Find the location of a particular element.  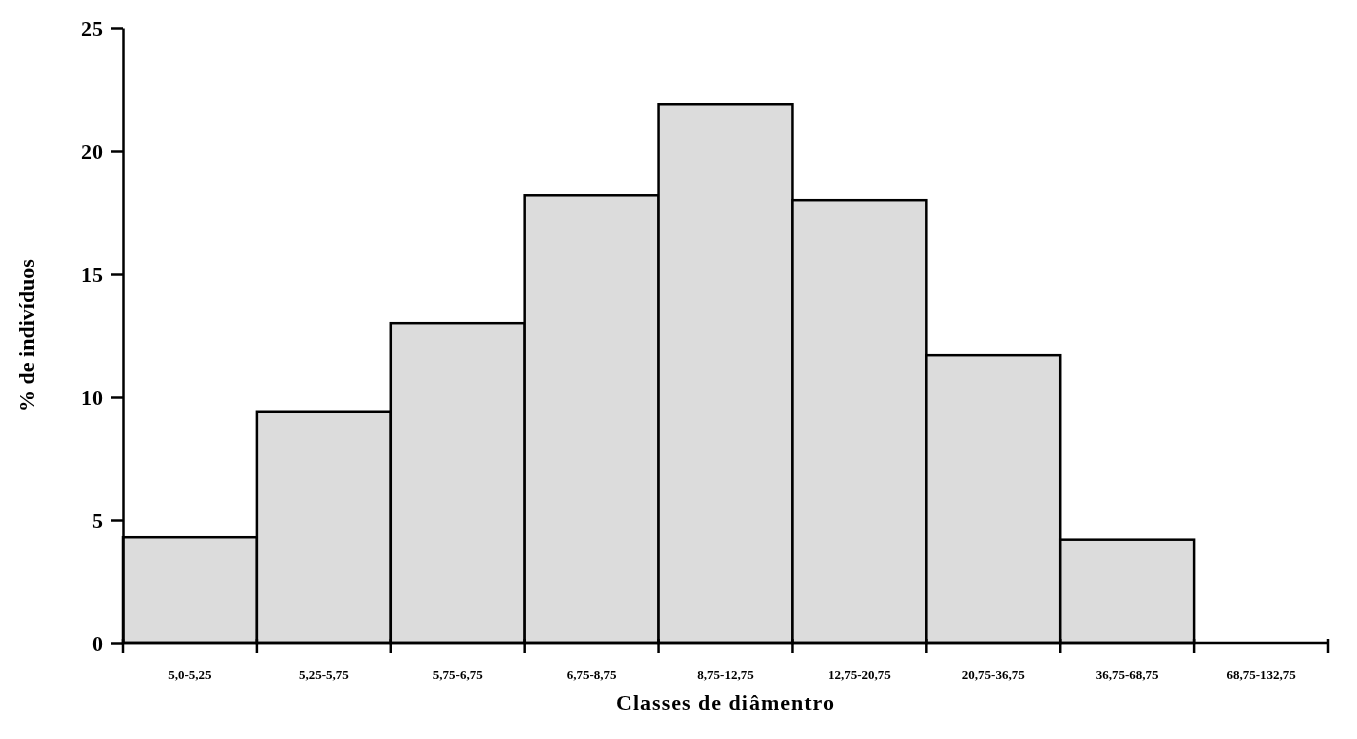

y-axis-title: % de indivíduos is located at coordinates (26, 335).